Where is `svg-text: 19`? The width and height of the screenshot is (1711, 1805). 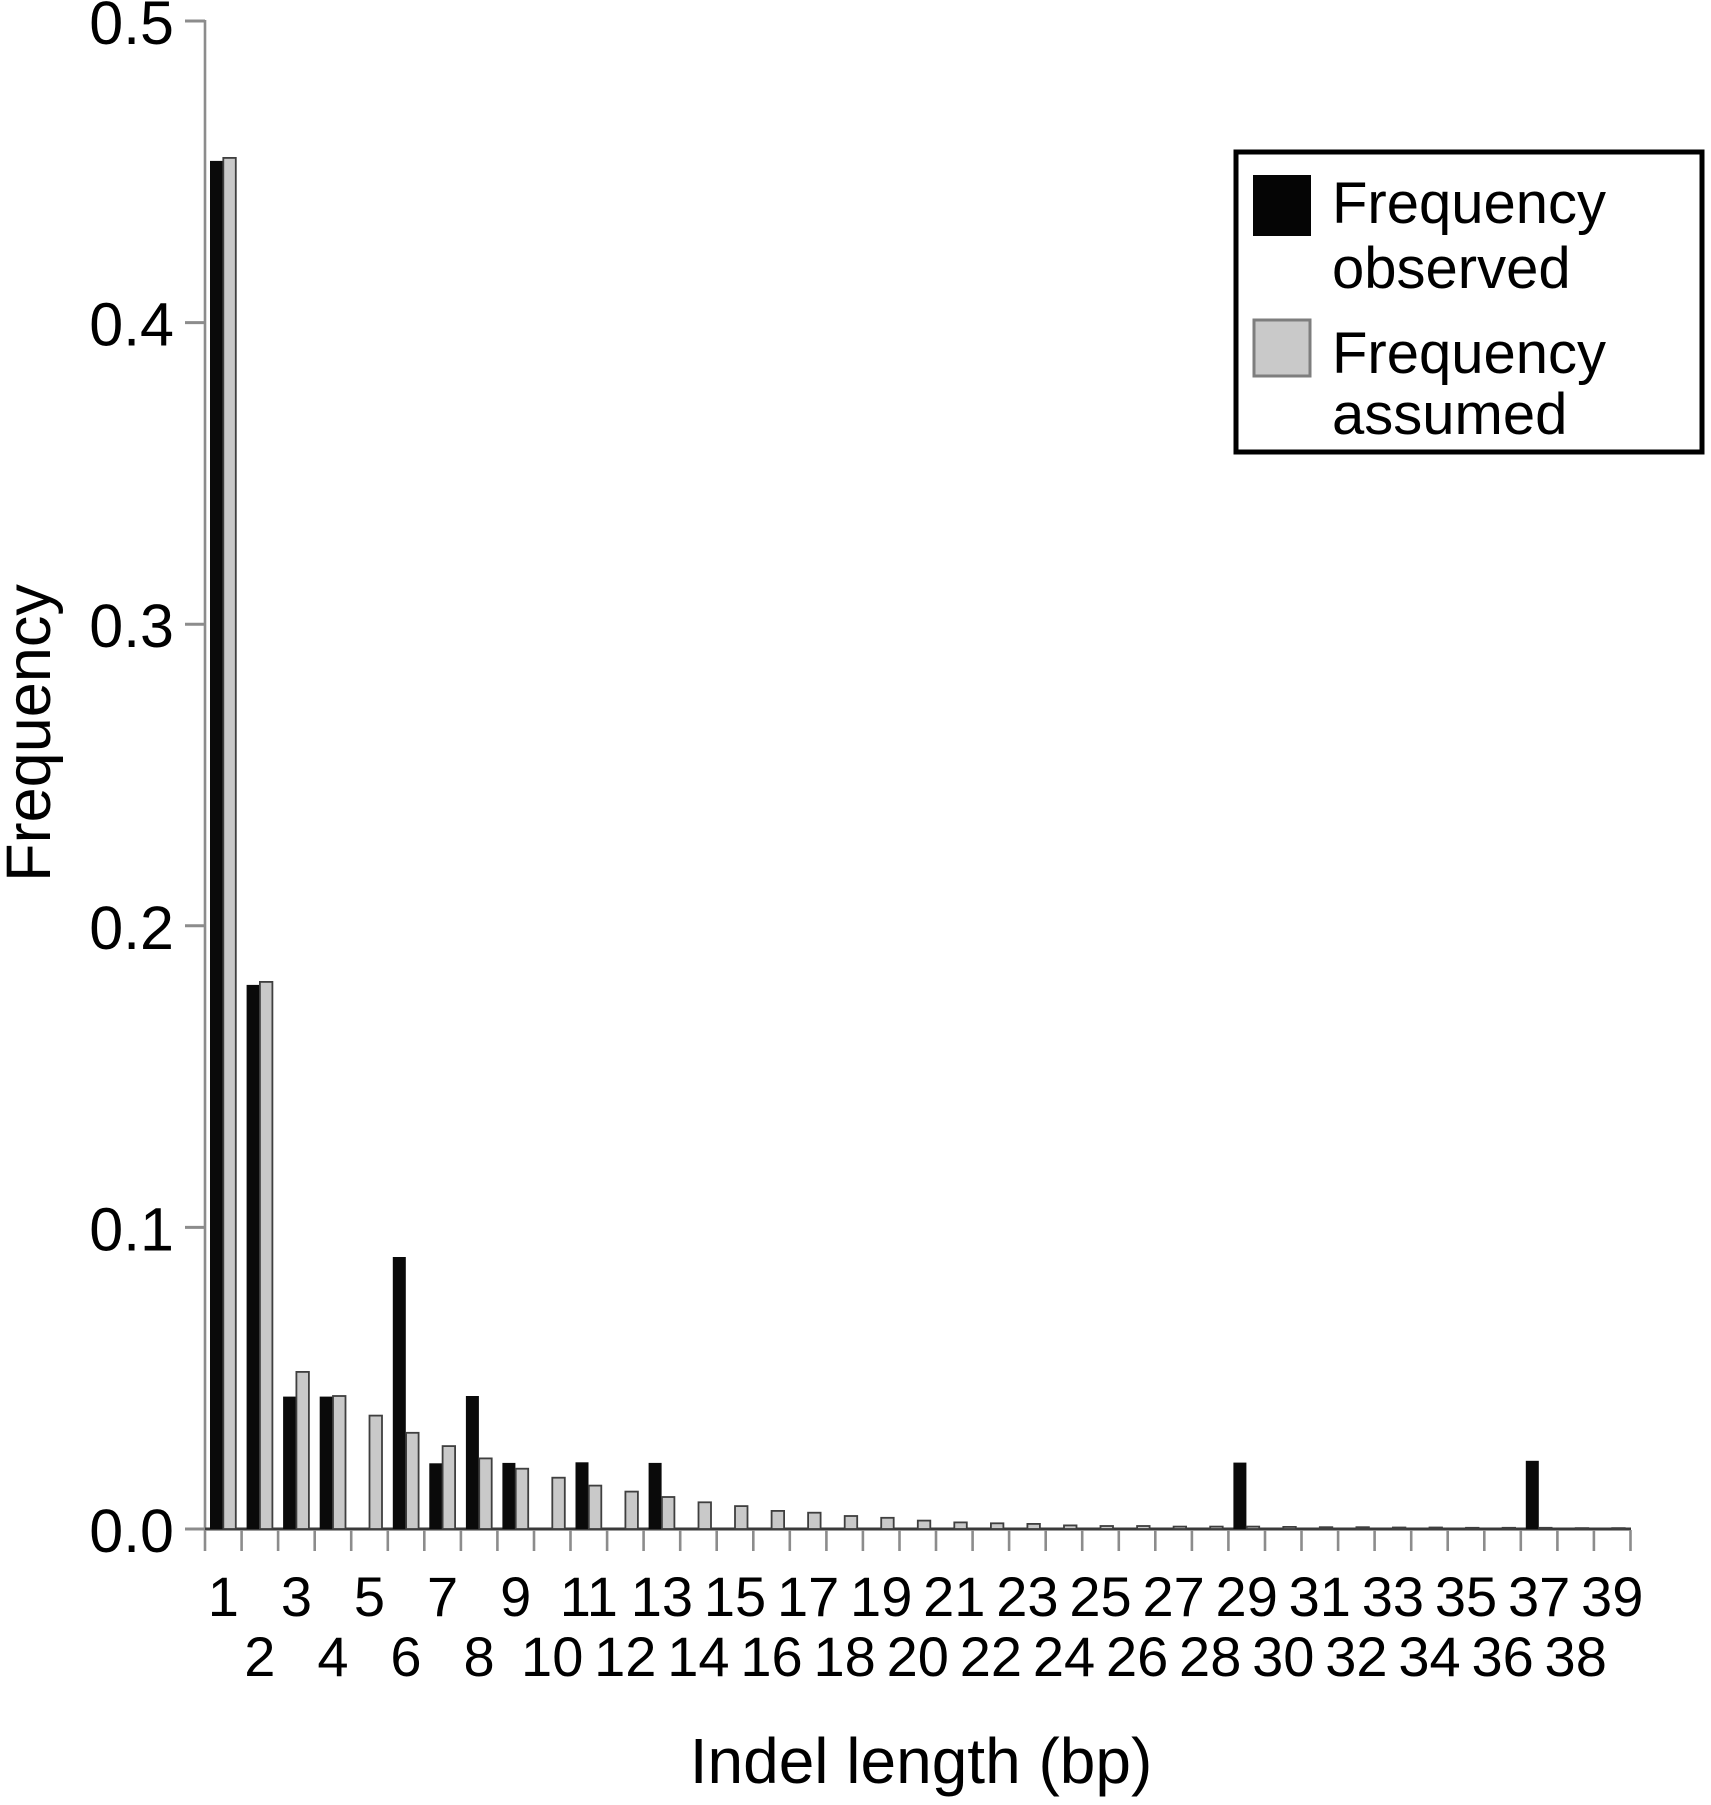 svg-text: 19 is located at coordinates (881, 1596).